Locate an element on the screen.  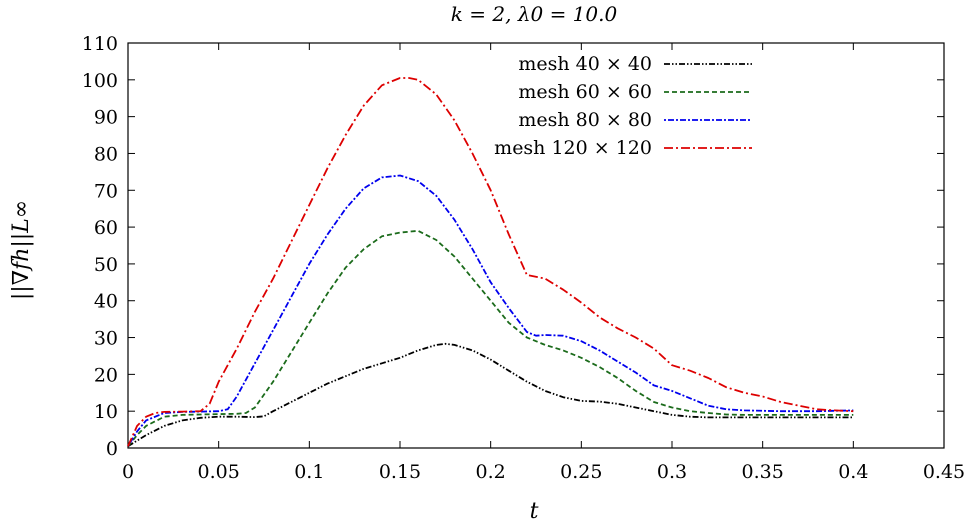
y-tick-label: 70 is located at coordinates (106, 191).